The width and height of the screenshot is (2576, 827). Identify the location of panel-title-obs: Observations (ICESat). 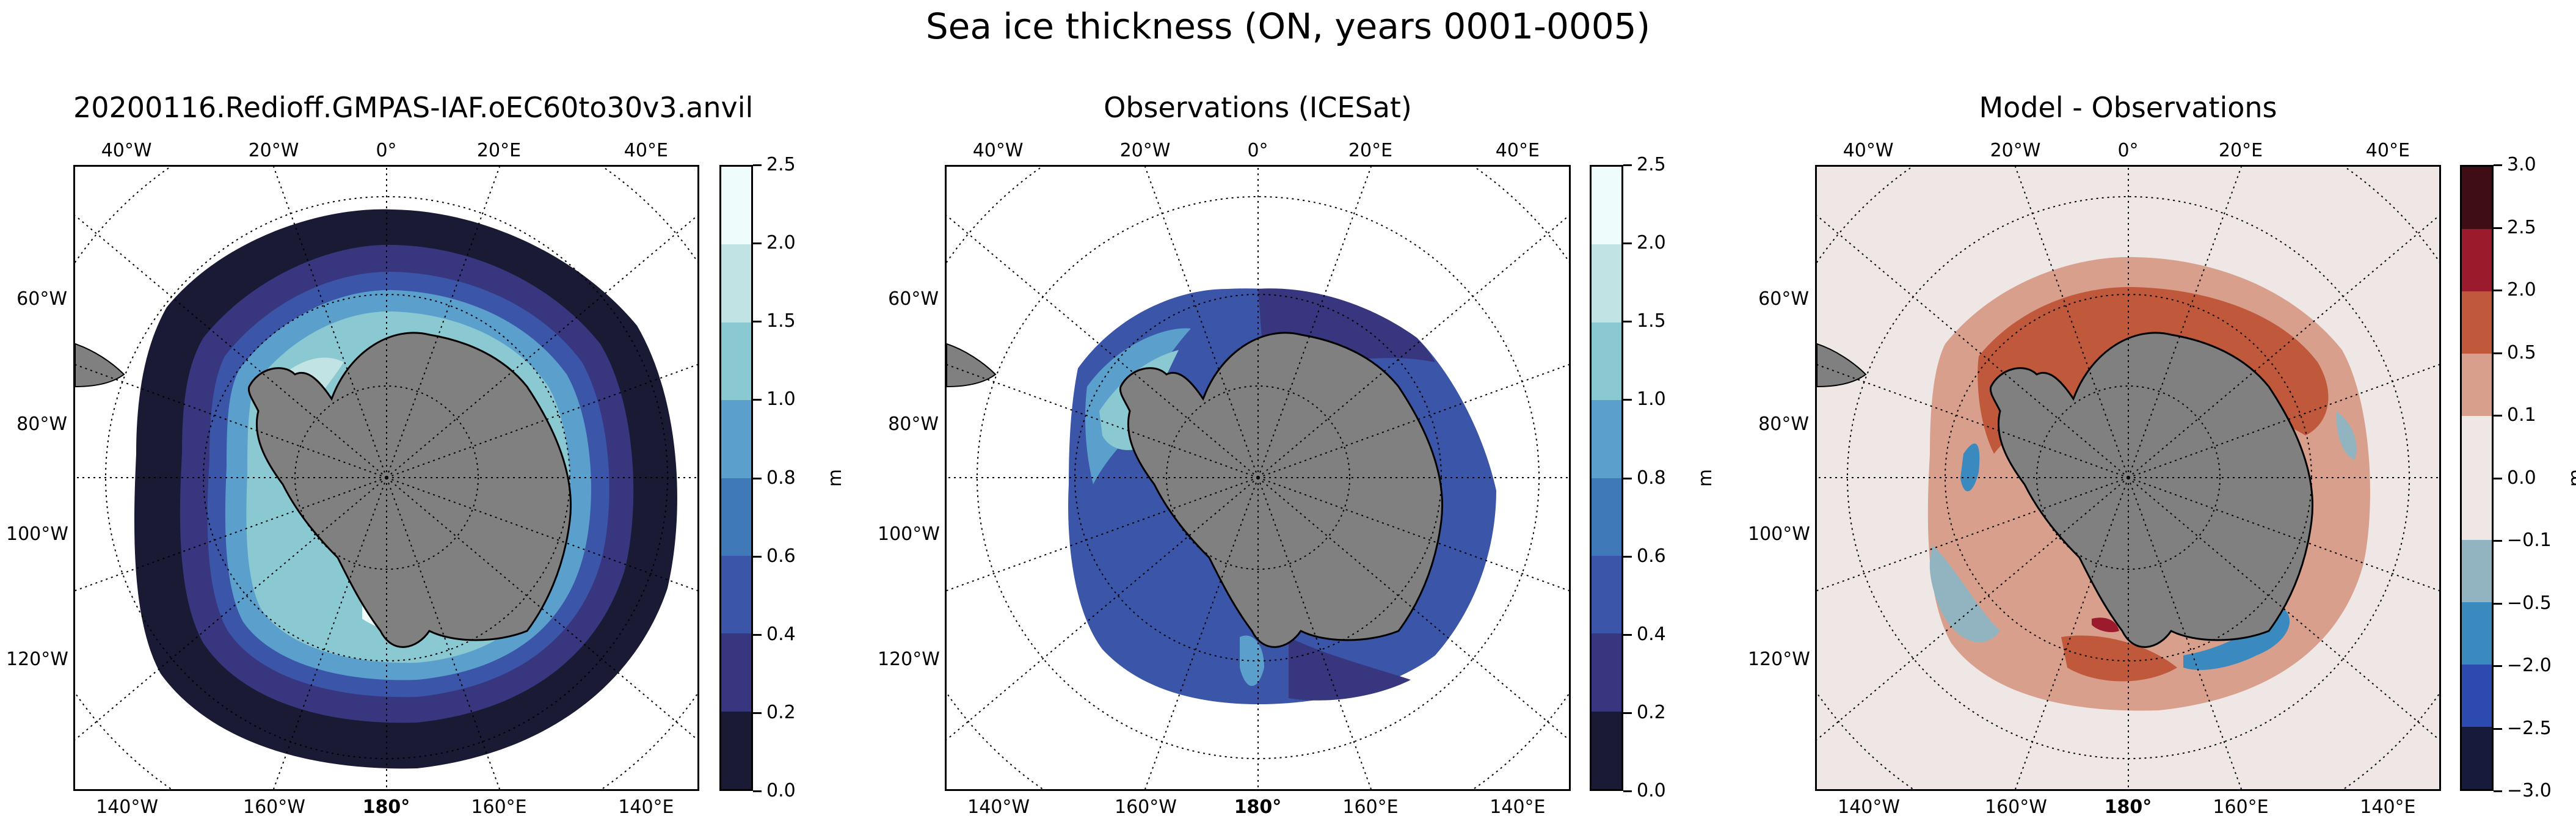
(1258, 107).